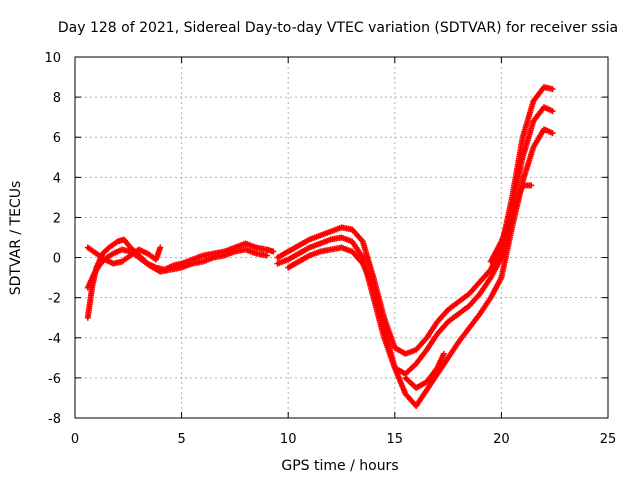 This screenshot has height=480, width=640. What do you see at coordinates (57, 178) in the screenshot?
I see `y-tick-label: 4` at bounding box center [57, 178].